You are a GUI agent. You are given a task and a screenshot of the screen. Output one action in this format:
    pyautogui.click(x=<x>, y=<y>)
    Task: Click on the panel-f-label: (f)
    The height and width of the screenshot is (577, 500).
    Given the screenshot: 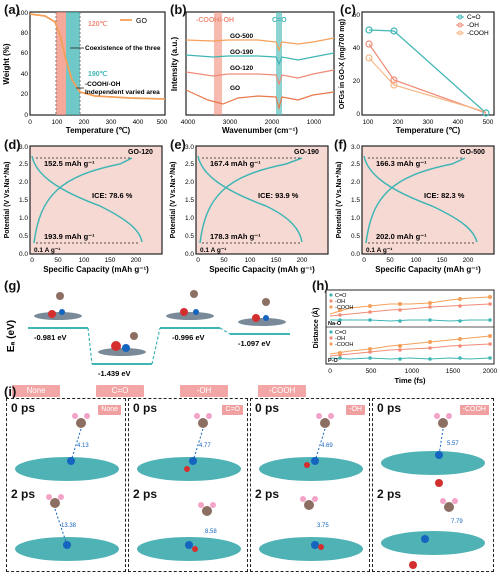 What is the action you would take?
    pyautogui.click(x=340, y=144)
    